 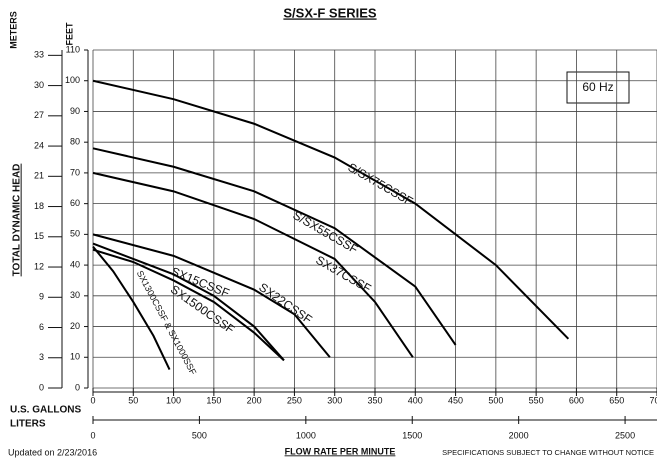 I want to click on annotation-box, so click(x=598, y=87).